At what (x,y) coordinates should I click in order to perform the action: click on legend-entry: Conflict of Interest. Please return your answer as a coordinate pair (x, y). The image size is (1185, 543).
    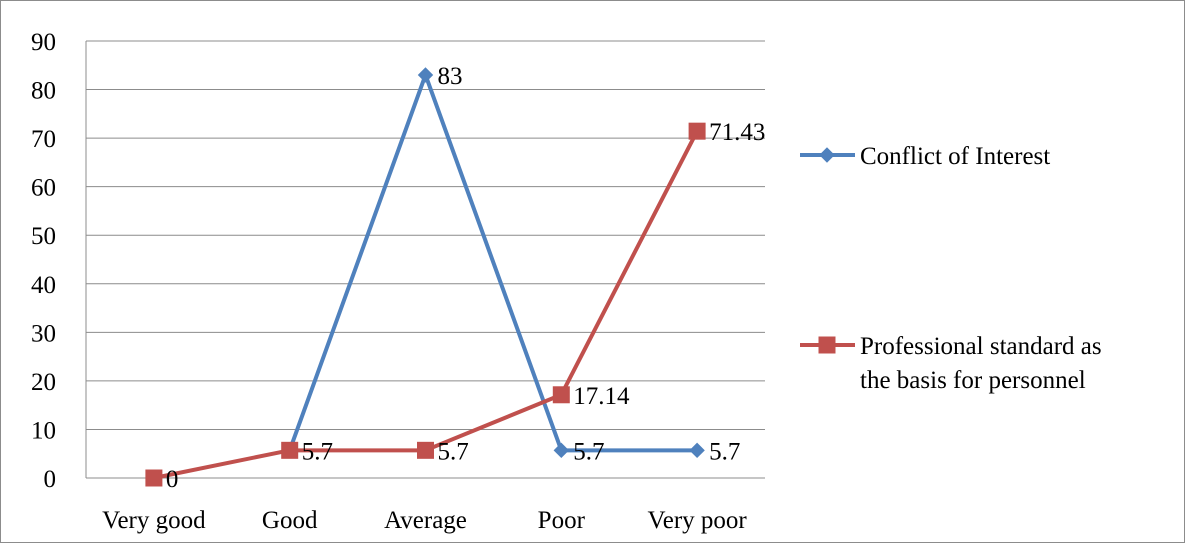
    Looking at the image, I should click on (955, 156).